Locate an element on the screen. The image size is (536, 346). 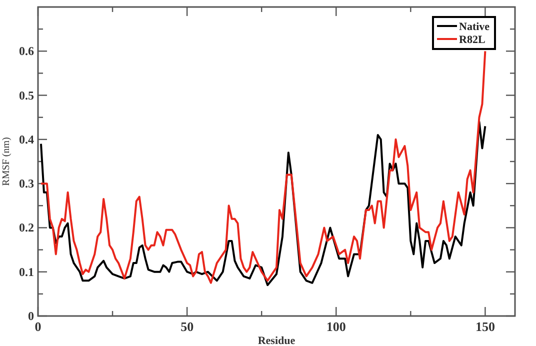
y-tick-label: 0.5 is located at coordinates (26, 95).